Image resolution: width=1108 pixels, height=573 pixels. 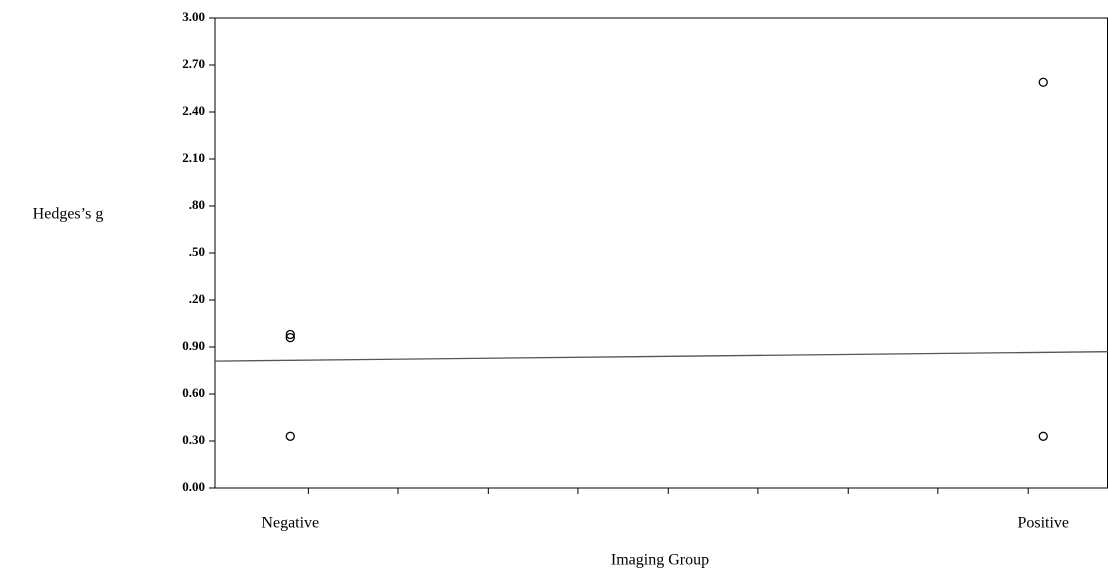 What do you see at coordinates (290, 523) in the screenshot?
I see `x-category-label: Negative` at bounding box center [290, 523].